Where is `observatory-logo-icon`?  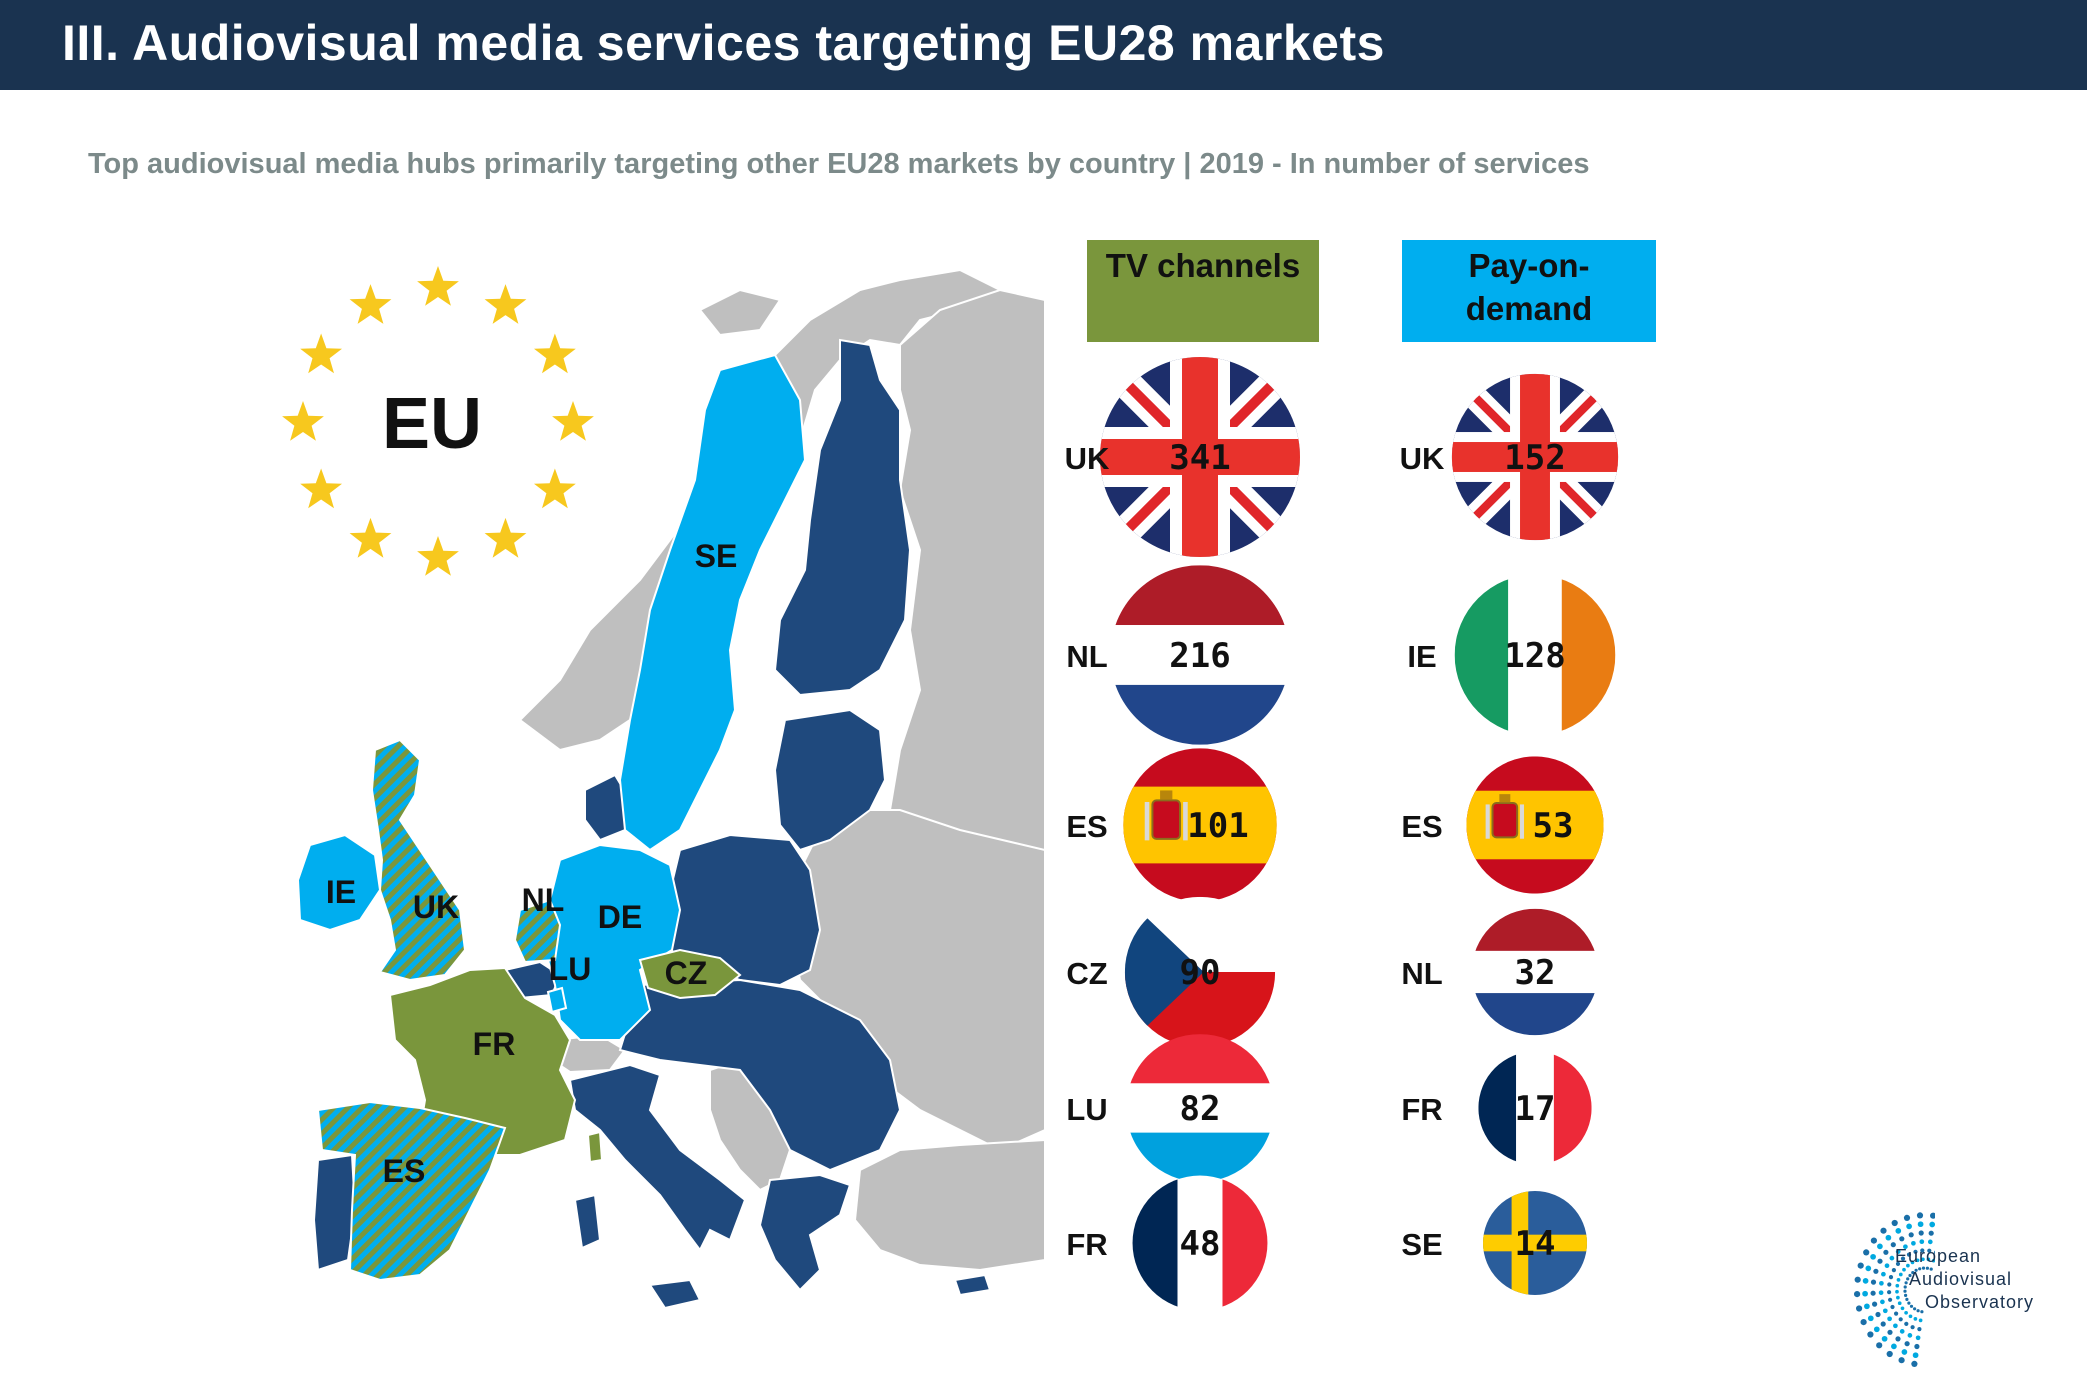
observatory-logo-icon is located at coordinates (1894, 1289).